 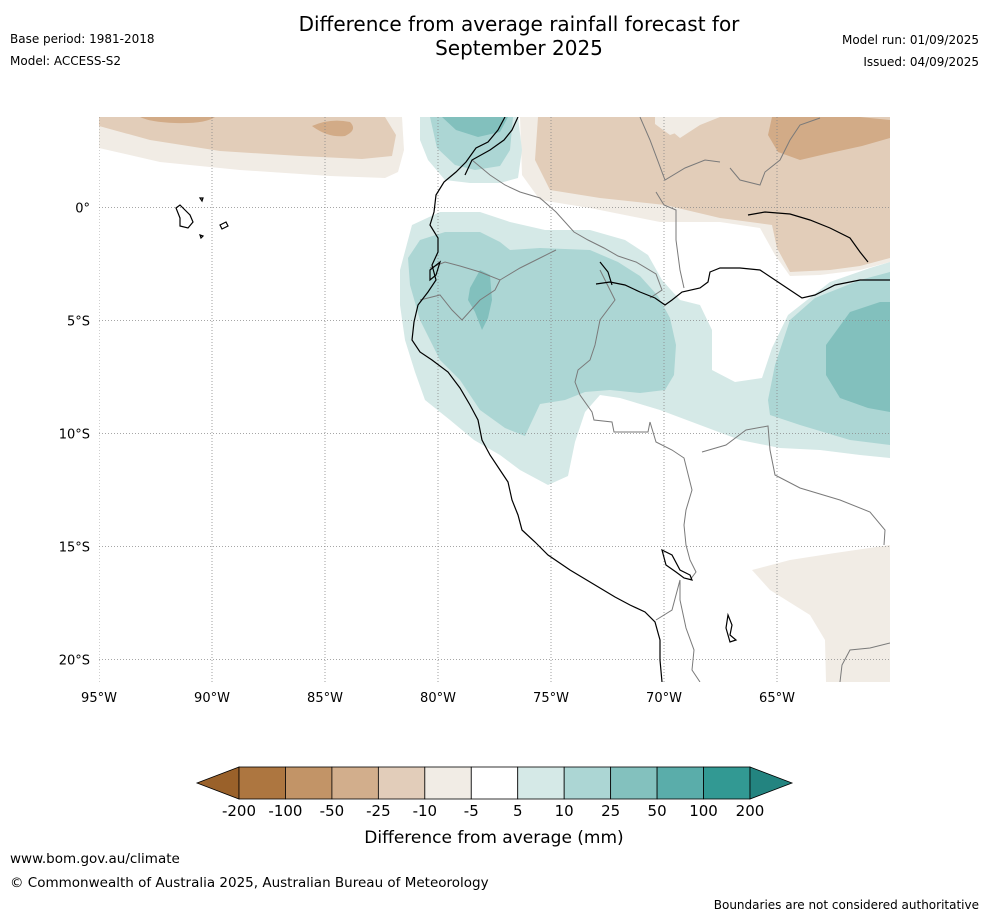 What do you see at coordinates (664, 698) in the screenshot?
I see `longitude-label-5: 70°W` at bounding box center [664, 698].